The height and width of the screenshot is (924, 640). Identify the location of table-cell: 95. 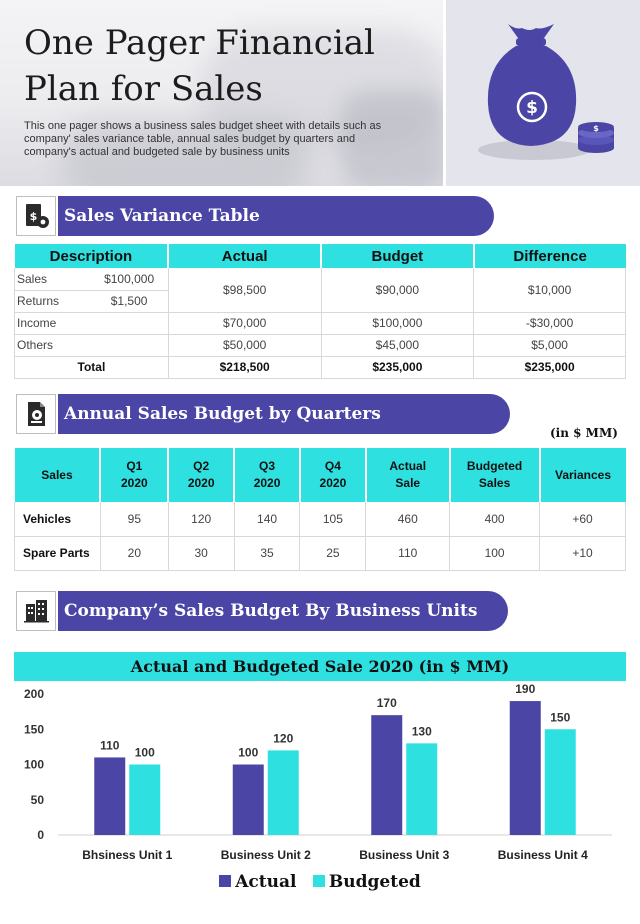
(134, 519).